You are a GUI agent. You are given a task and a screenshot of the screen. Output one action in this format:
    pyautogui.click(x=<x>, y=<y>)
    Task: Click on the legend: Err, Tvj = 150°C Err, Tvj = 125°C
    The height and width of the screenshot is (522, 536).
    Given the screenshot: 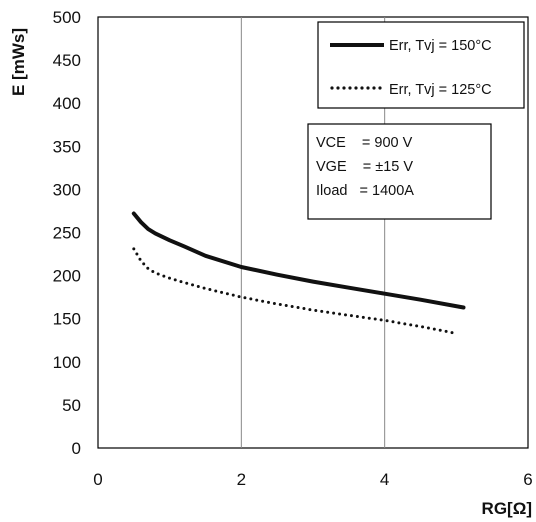 What is the action you would take?
    pyautogui.click(x=421, y=65)
    